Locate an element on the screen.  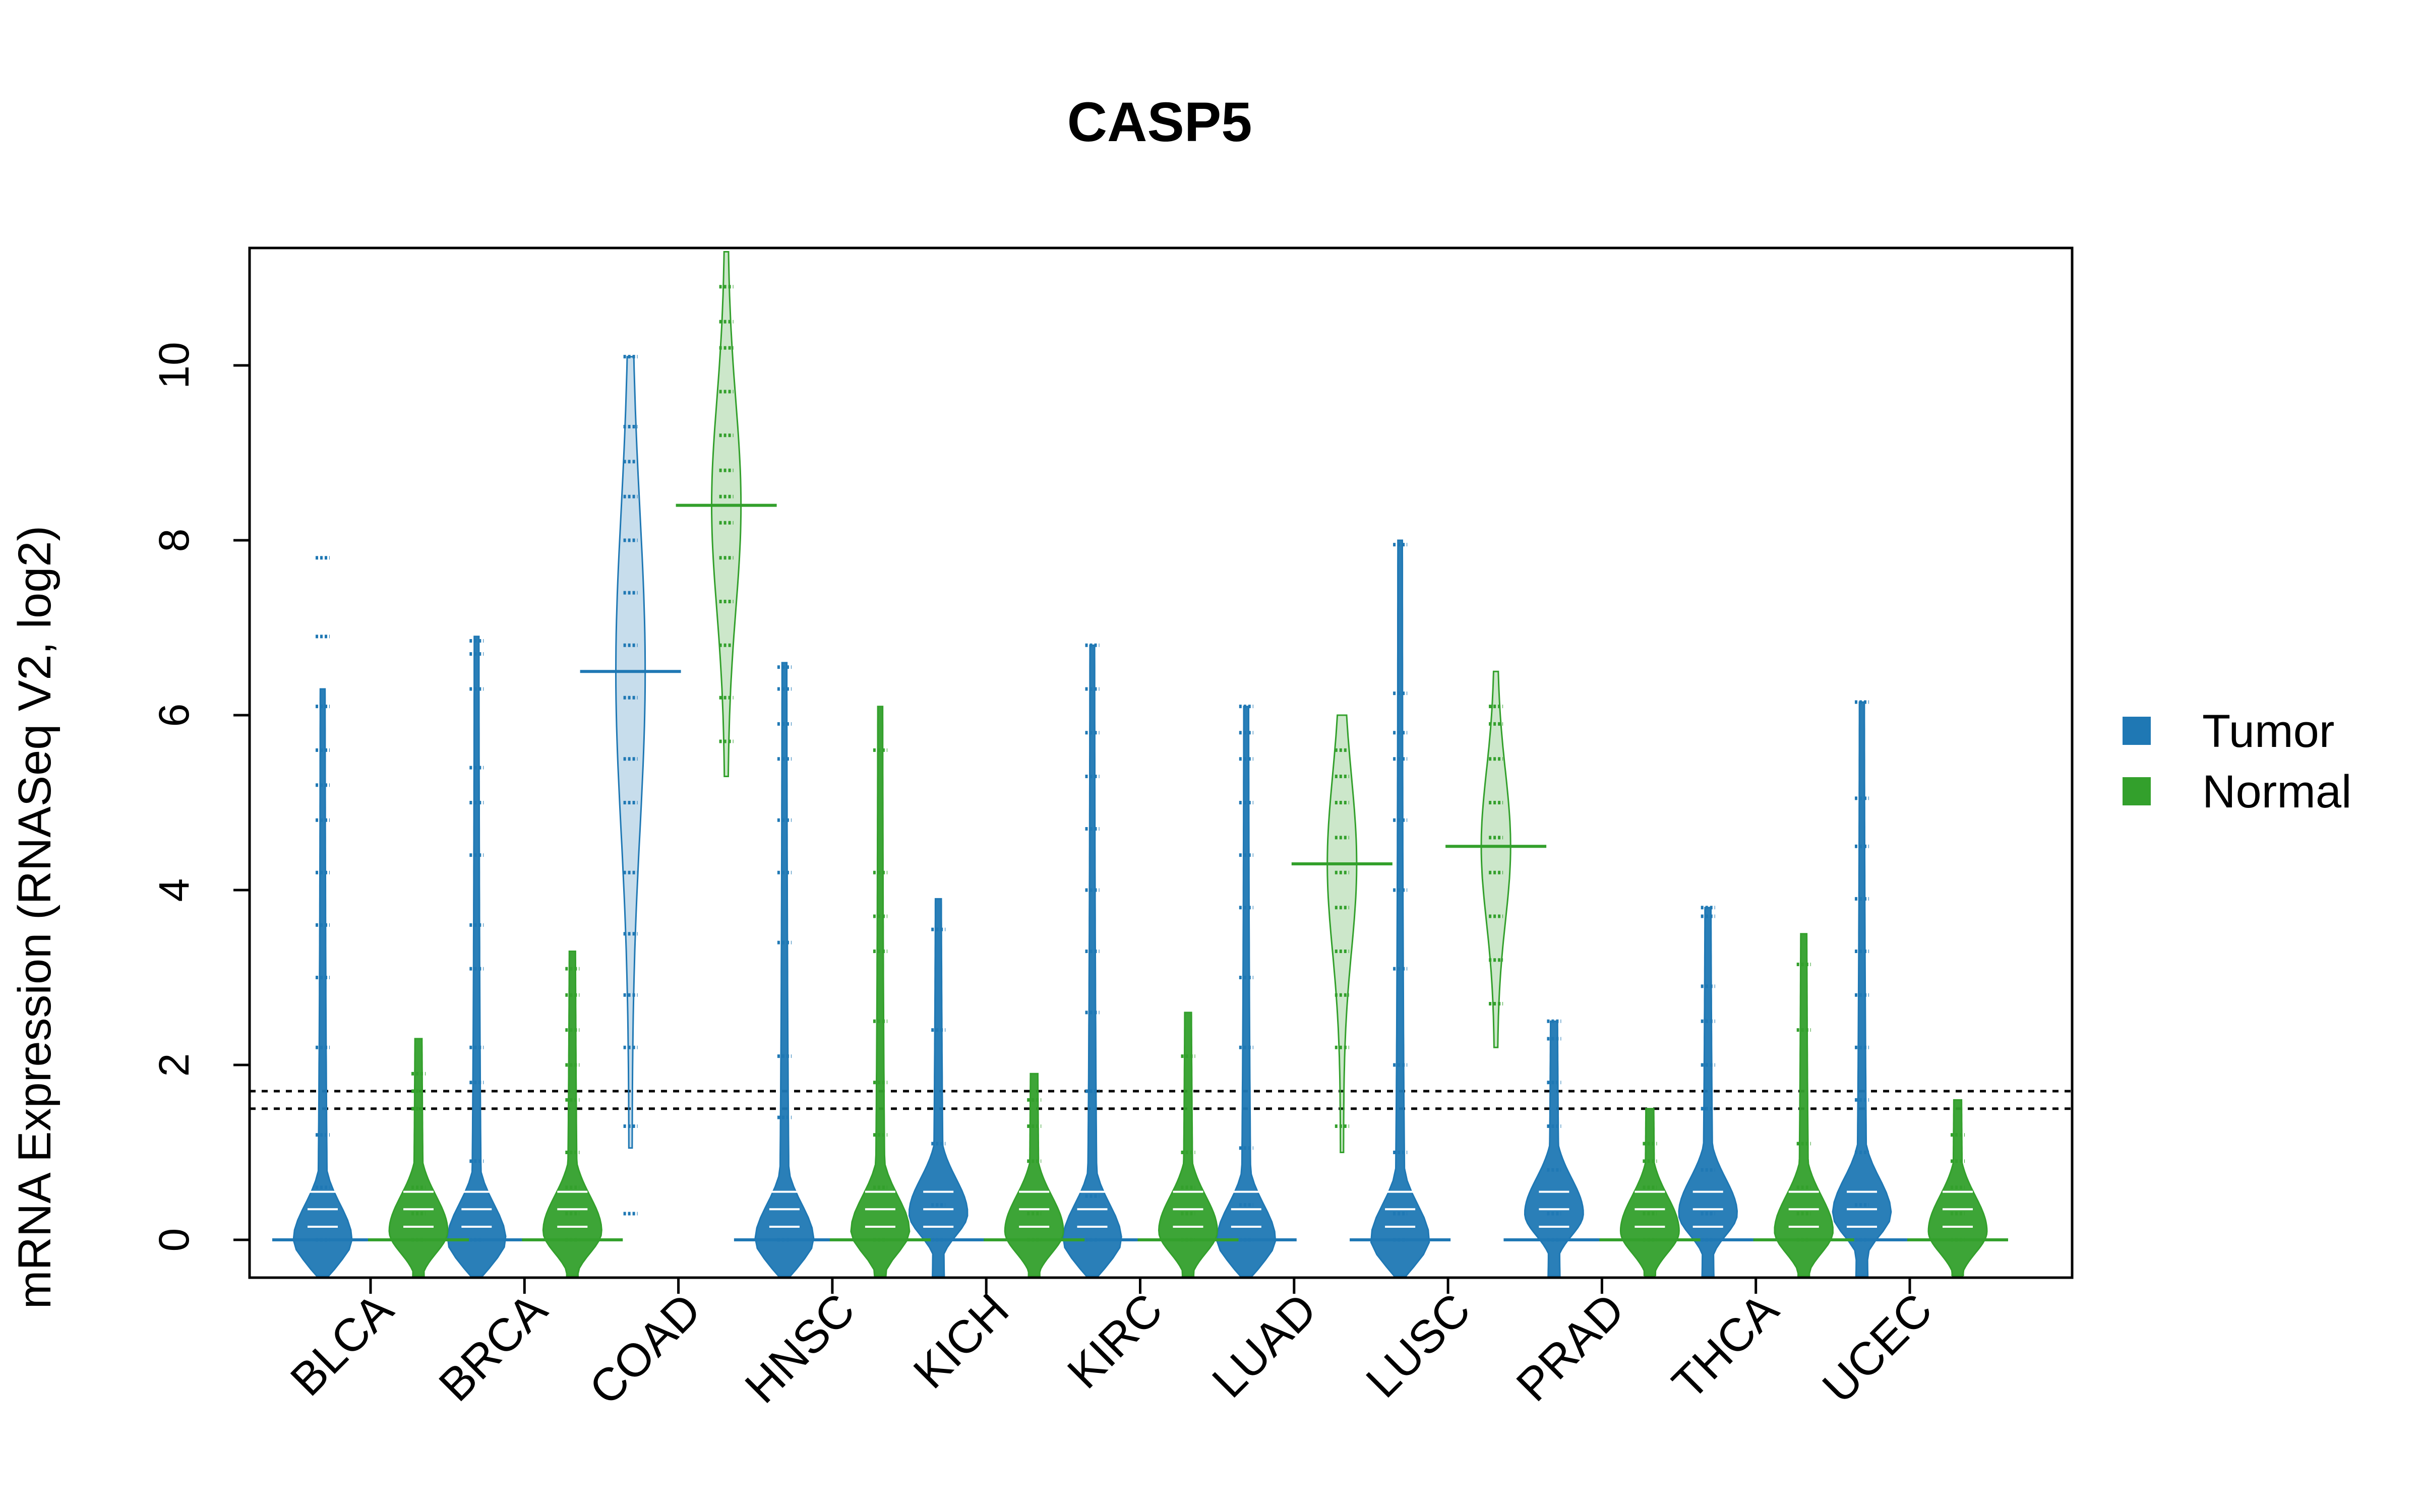
reference-lines is located at coordinates (1161, 1100).